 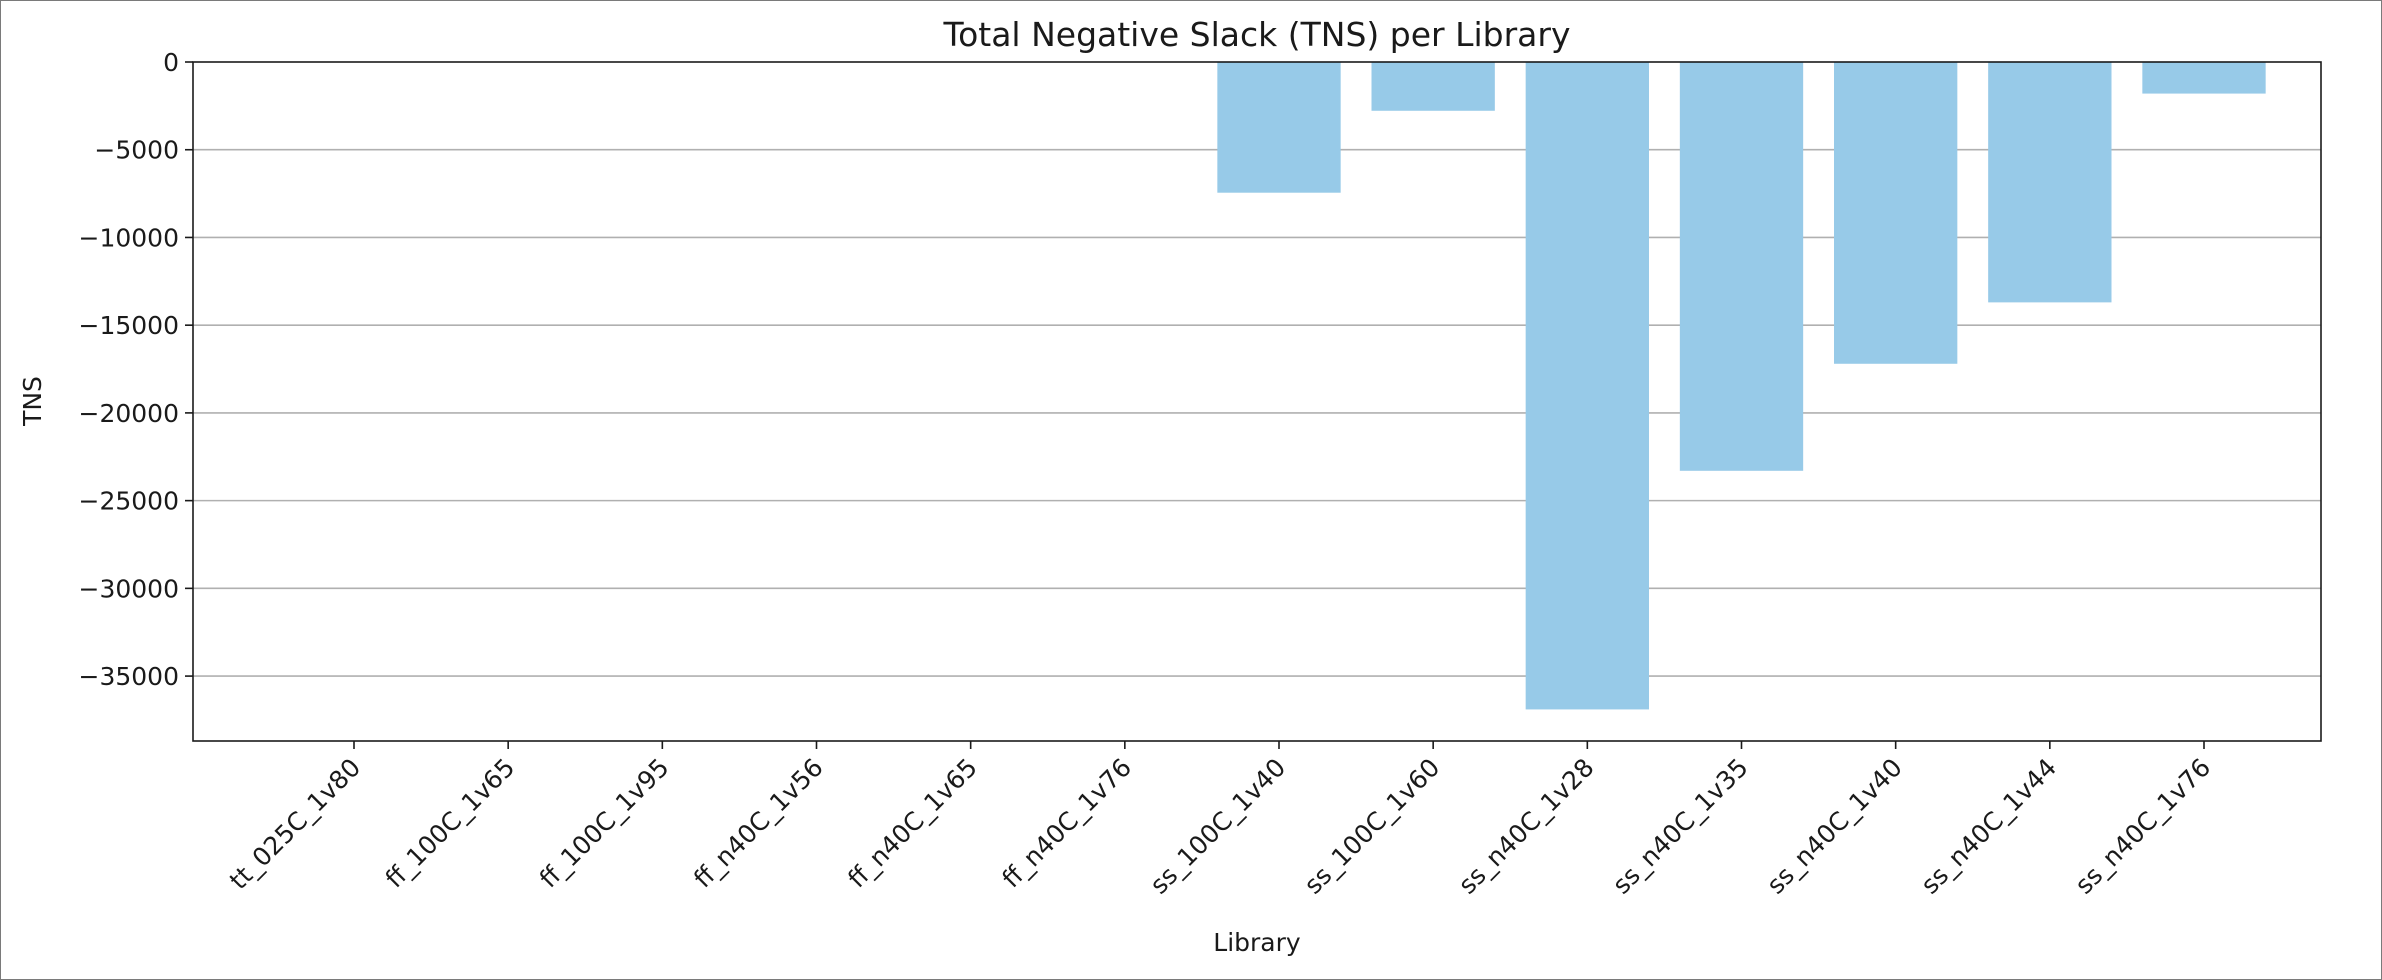 I want to click on x-axis-label: Library, so click(x=1257, y=942).